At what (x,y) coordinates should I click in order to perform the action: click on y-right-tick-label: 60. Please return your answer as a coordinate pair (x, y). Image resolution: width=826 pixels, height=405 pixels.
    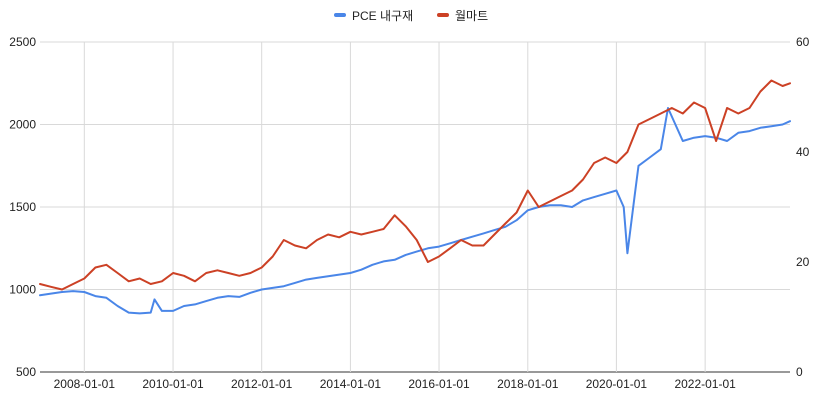
    Looking at the image, I should click on (803, 42).